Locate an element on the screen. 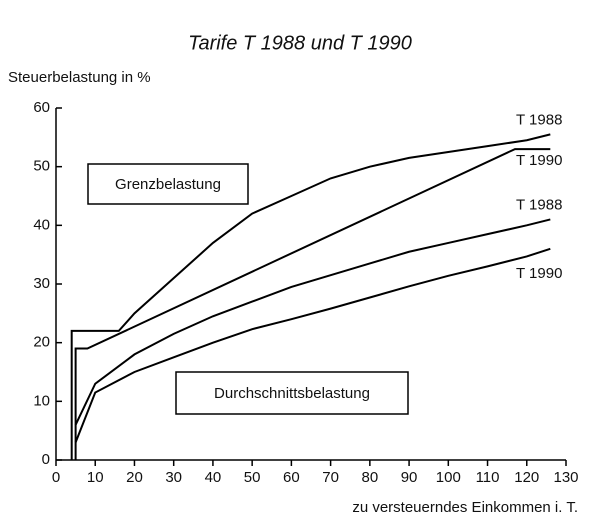  x-tick-label: 70 is located at coordinates (330, 477).